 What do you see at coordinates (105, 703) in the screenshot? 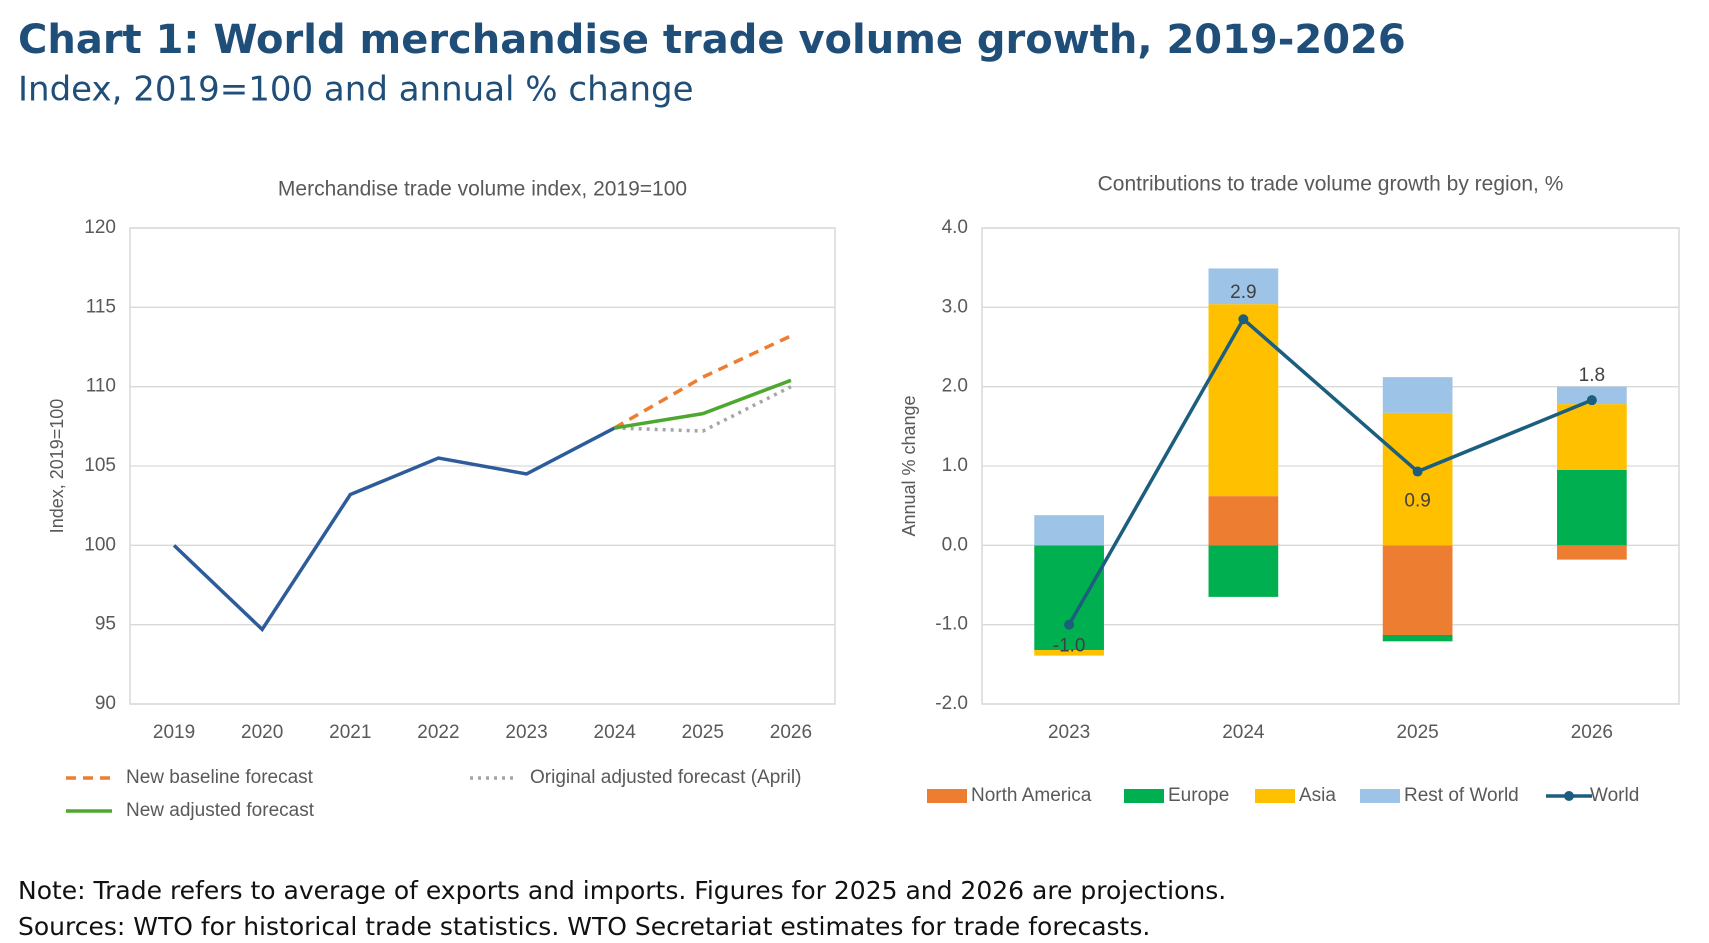
I see `y-tick-label: 90` at bounding box center [105, 703].